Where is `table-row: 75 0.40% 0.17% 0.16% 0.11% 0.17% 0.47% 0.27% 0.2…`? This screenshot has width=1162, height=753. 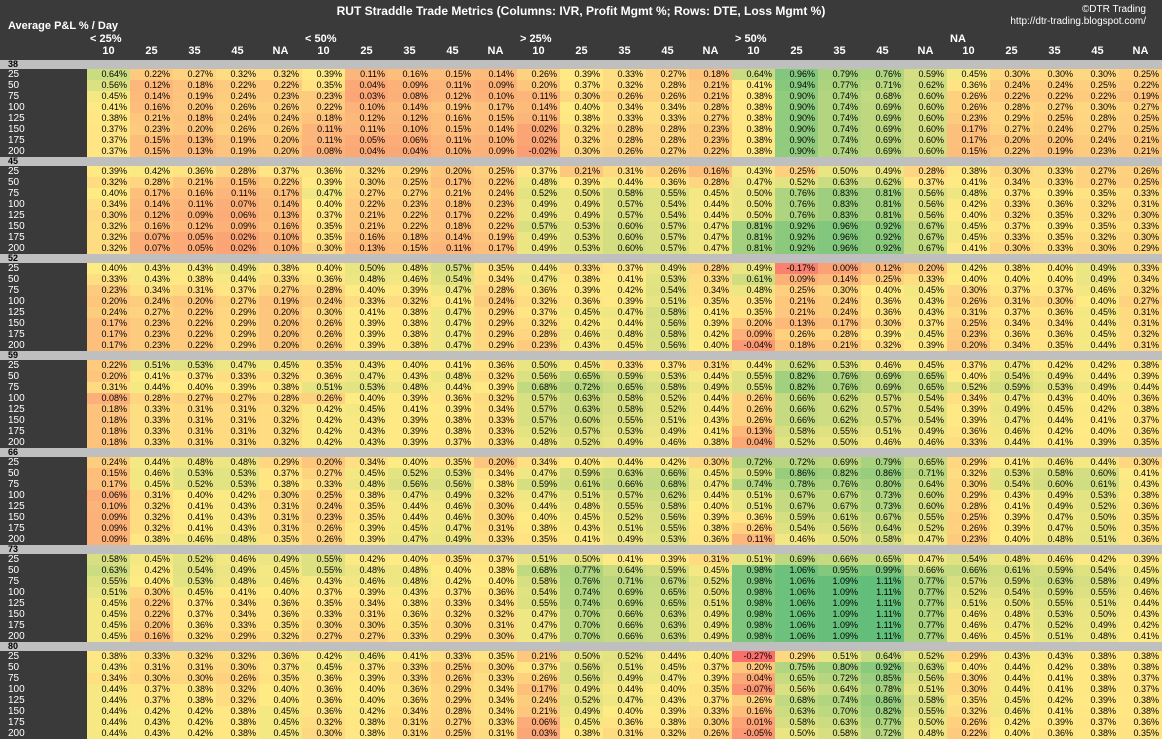
table-row: 75 0.40% 0.17% 0.16% 0.11% 0.17% 0.47% 0.27% 0.2… is located at coordinates (581, 193).